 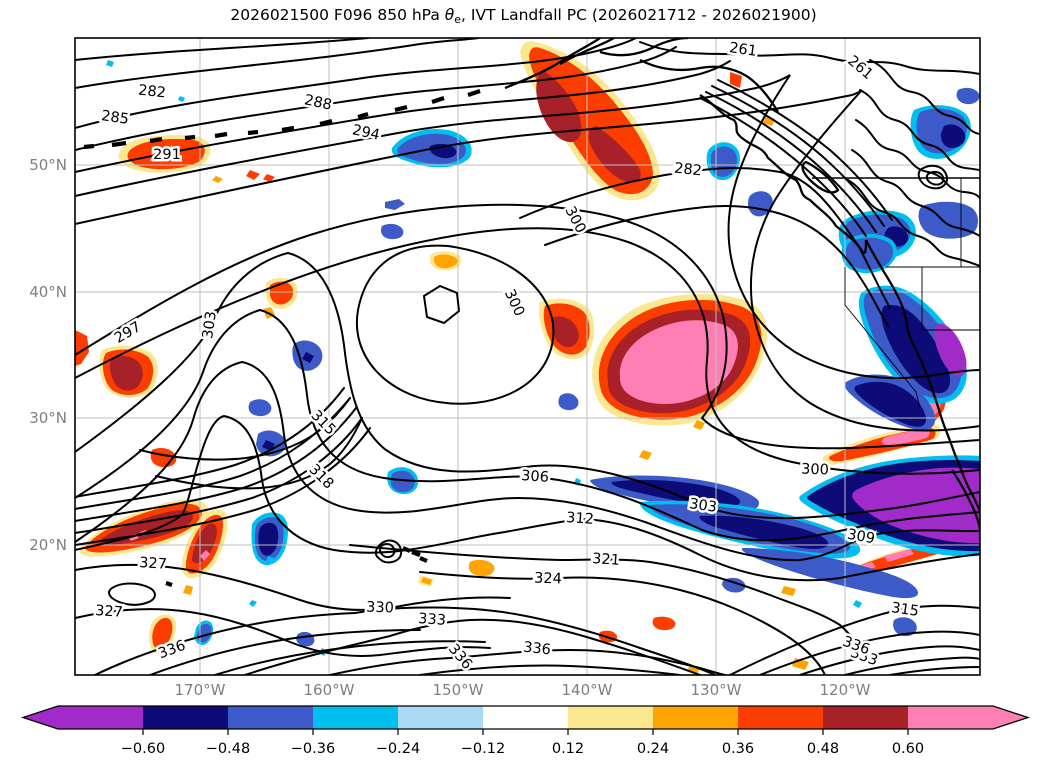 I want to click on theta-symbol: θ, so click(x=449, y=15).